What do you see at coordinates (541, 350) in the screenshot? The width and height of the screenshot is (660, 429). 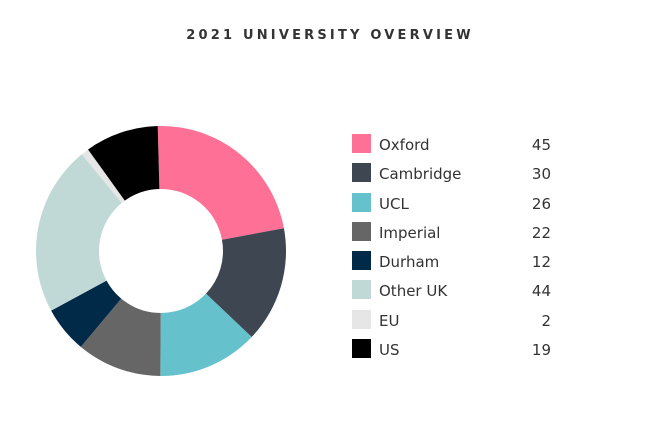 I see `legend-value: 19` at bounding box center [541, 350].